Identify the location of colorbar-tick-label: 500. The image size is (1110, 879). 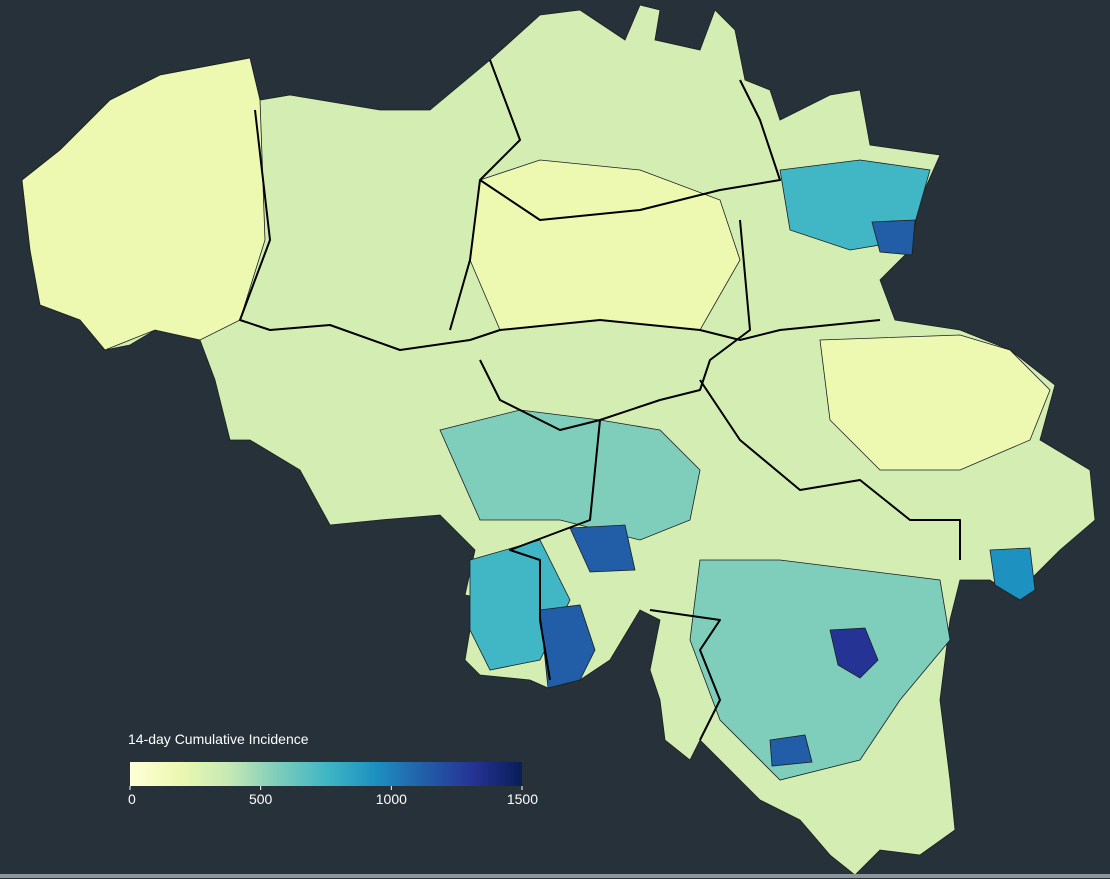
(261, 799).